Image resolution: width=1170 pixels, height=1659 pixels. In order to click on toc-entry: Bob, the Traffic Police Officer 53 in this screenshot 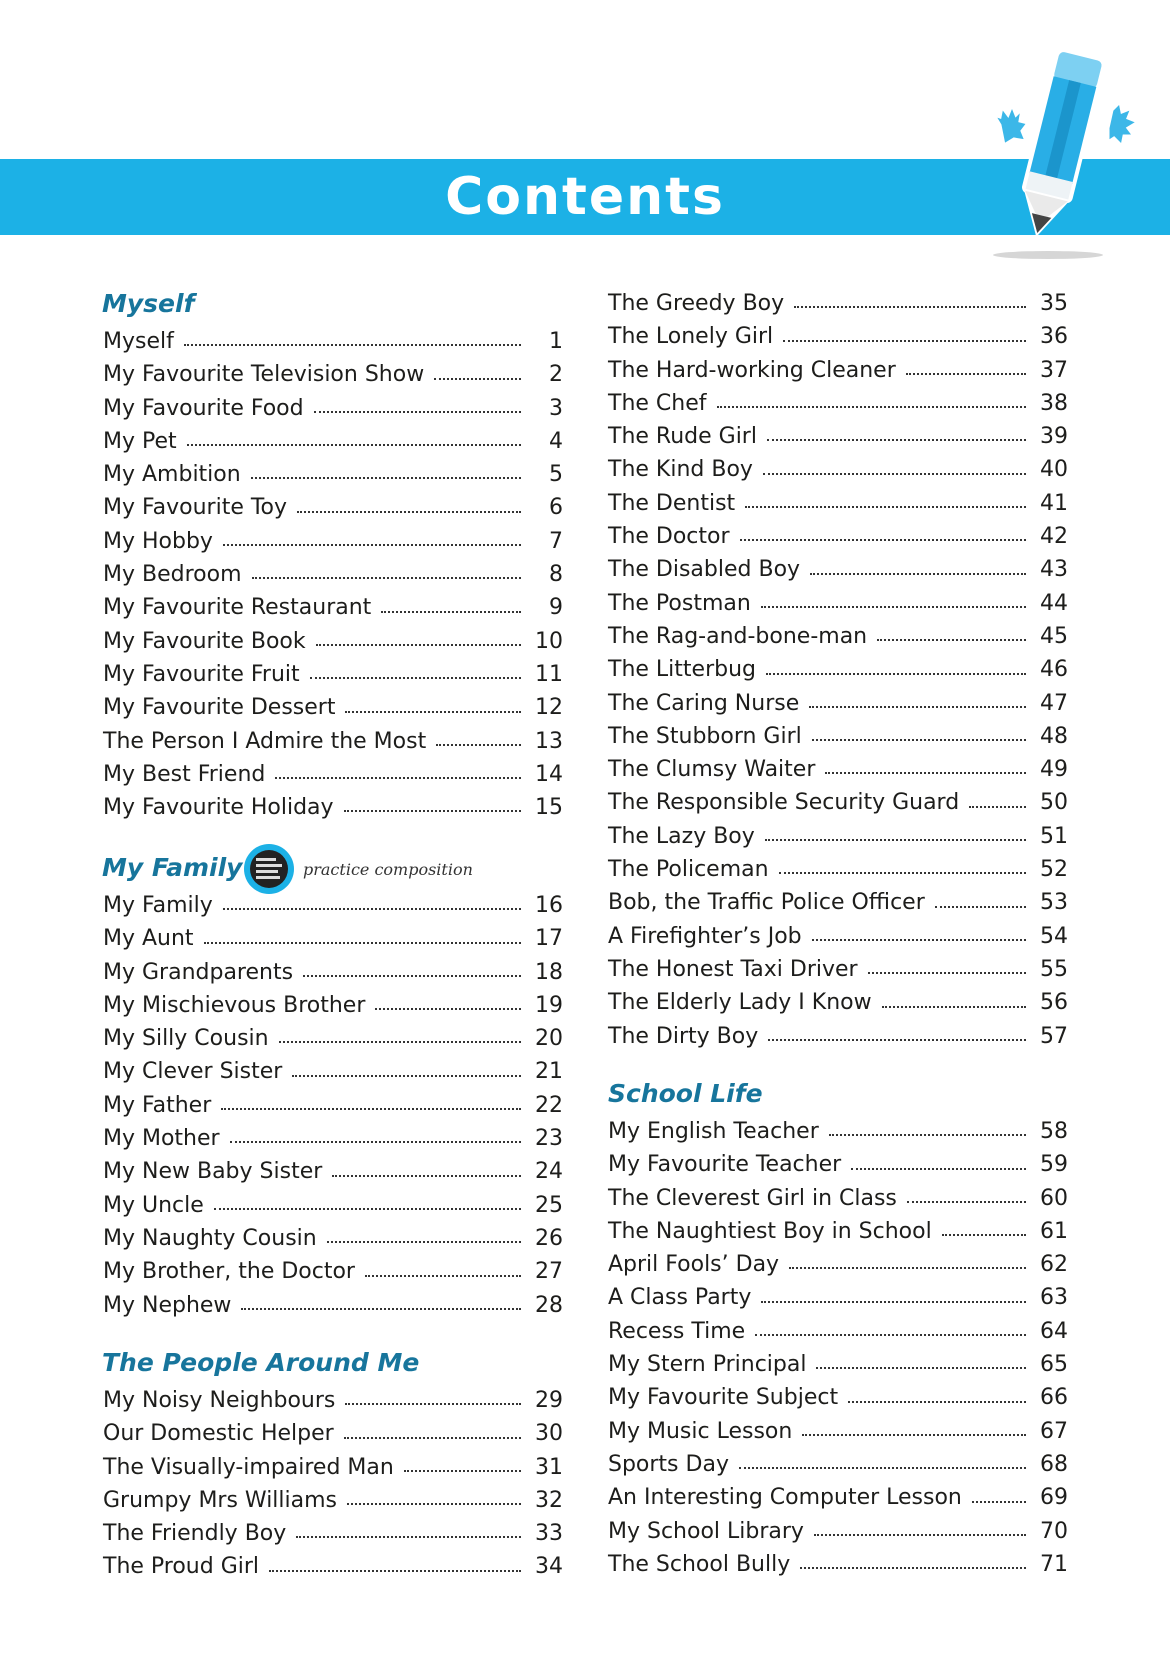, I will do `click(838, 902)`.